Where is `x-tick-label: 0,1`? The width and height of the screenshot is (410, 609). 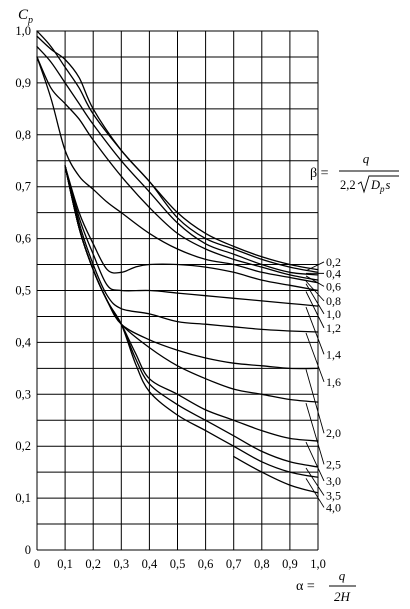
x-tick-label: 0,1 is located at coordinates (65, 564).